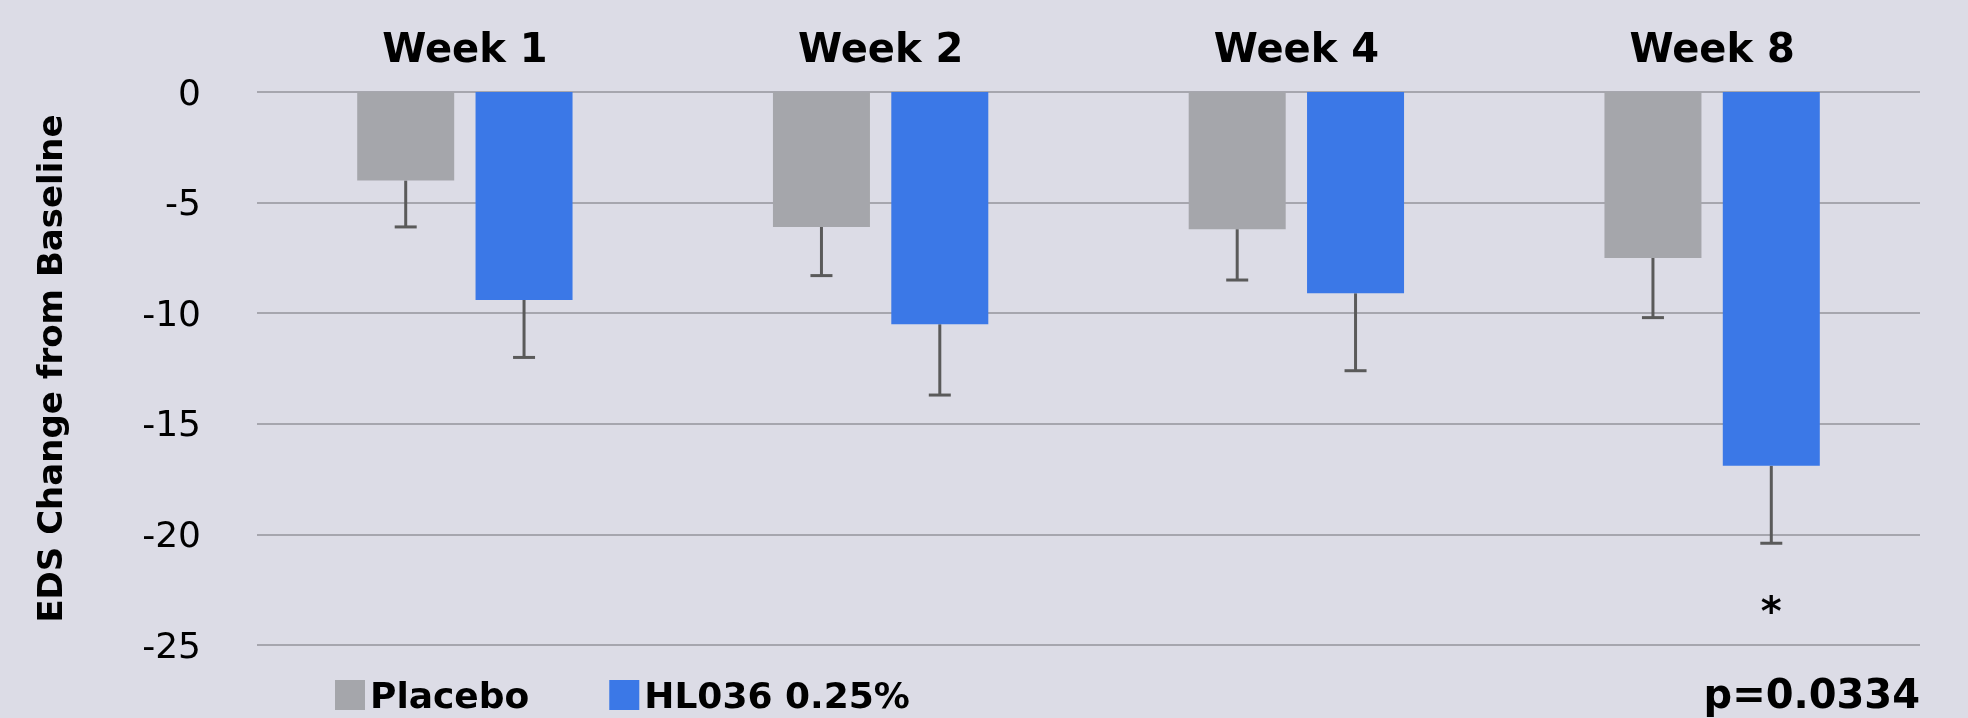 This screenshot has height=718, width=1968. I want to click on annotation: *, so click(1771, 611).